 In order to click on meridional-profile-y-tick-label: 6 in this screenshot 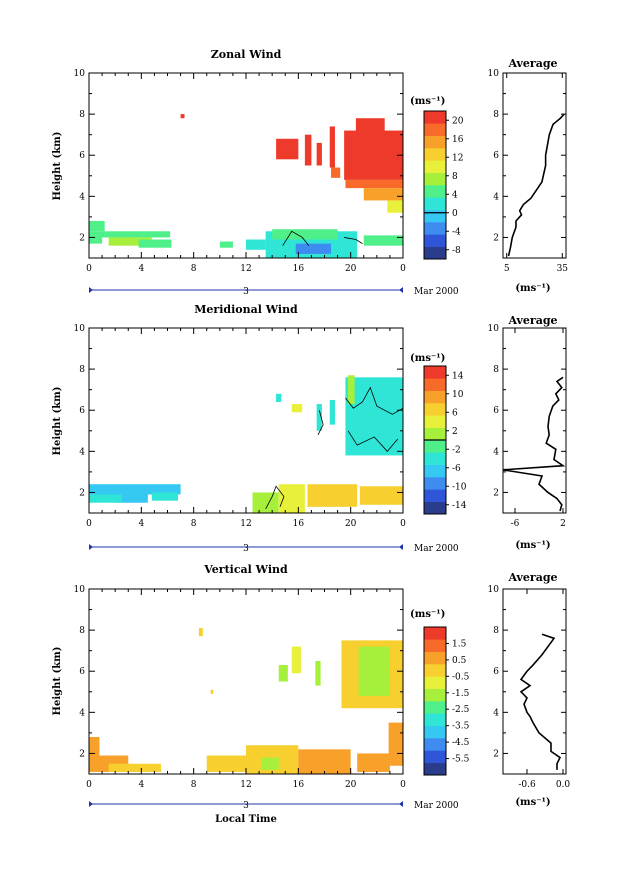, I will do `click(496, 411)`.